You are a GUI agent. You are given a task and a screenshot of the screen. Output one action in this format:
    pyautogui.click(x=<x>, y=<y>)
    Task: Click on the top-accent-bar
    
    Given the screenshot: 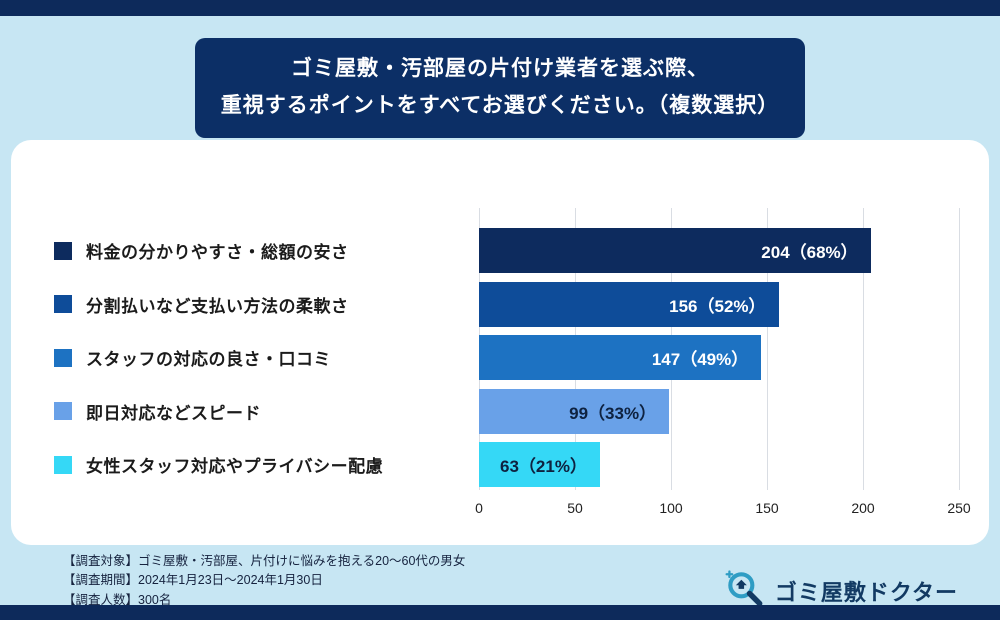 What is the action you would take?
    pyautogui.click(x=500, y=8)
    